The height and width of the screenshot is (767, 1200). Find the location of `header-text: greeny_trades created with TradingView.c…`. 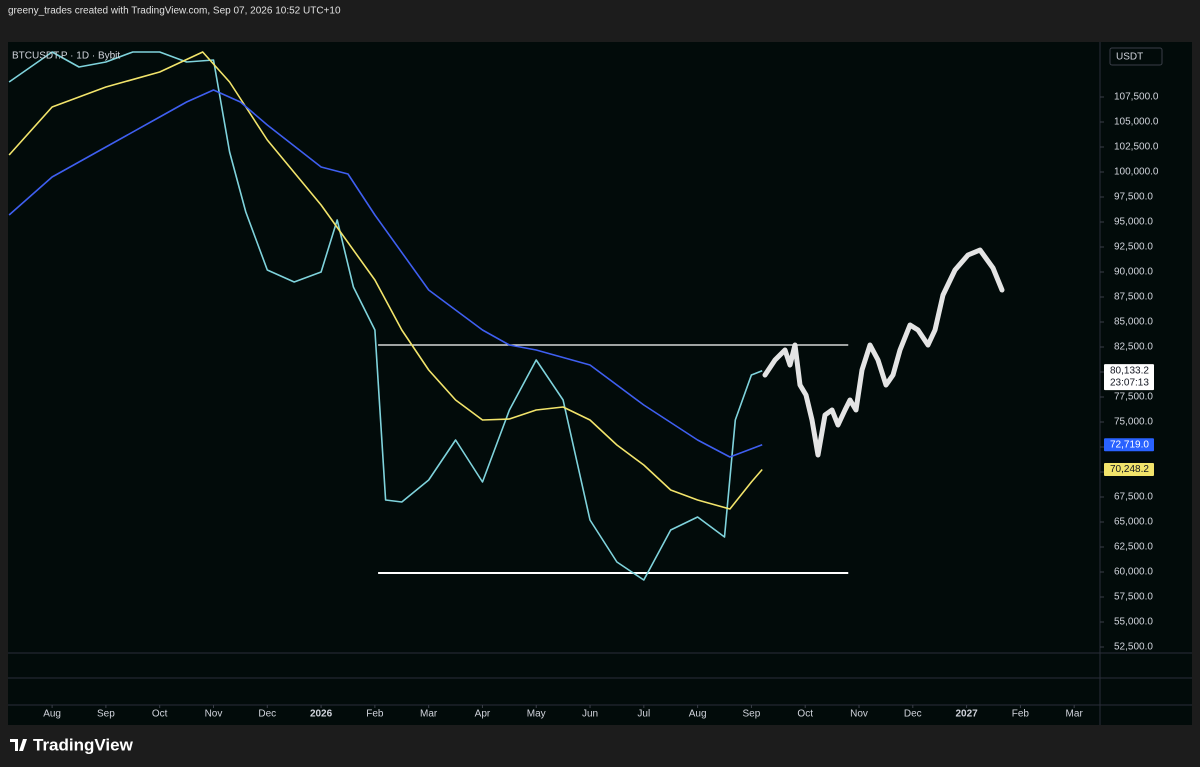

header-text: greeny_trades created with TradingView.c… is located at coordinates (174, 11).